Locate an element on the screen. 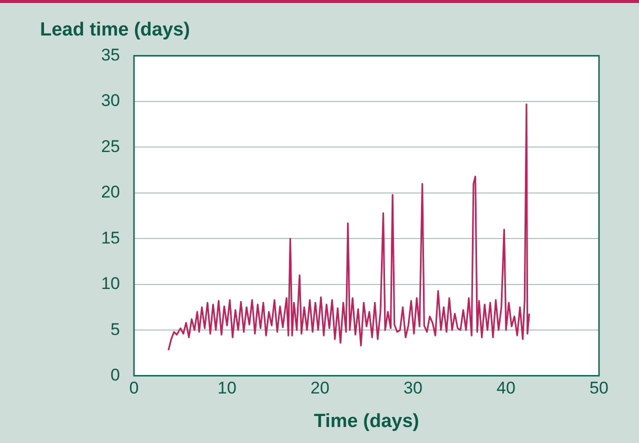 The image size is (639, 443). y-tick-label: 20 is located at coordinates (110, 192).